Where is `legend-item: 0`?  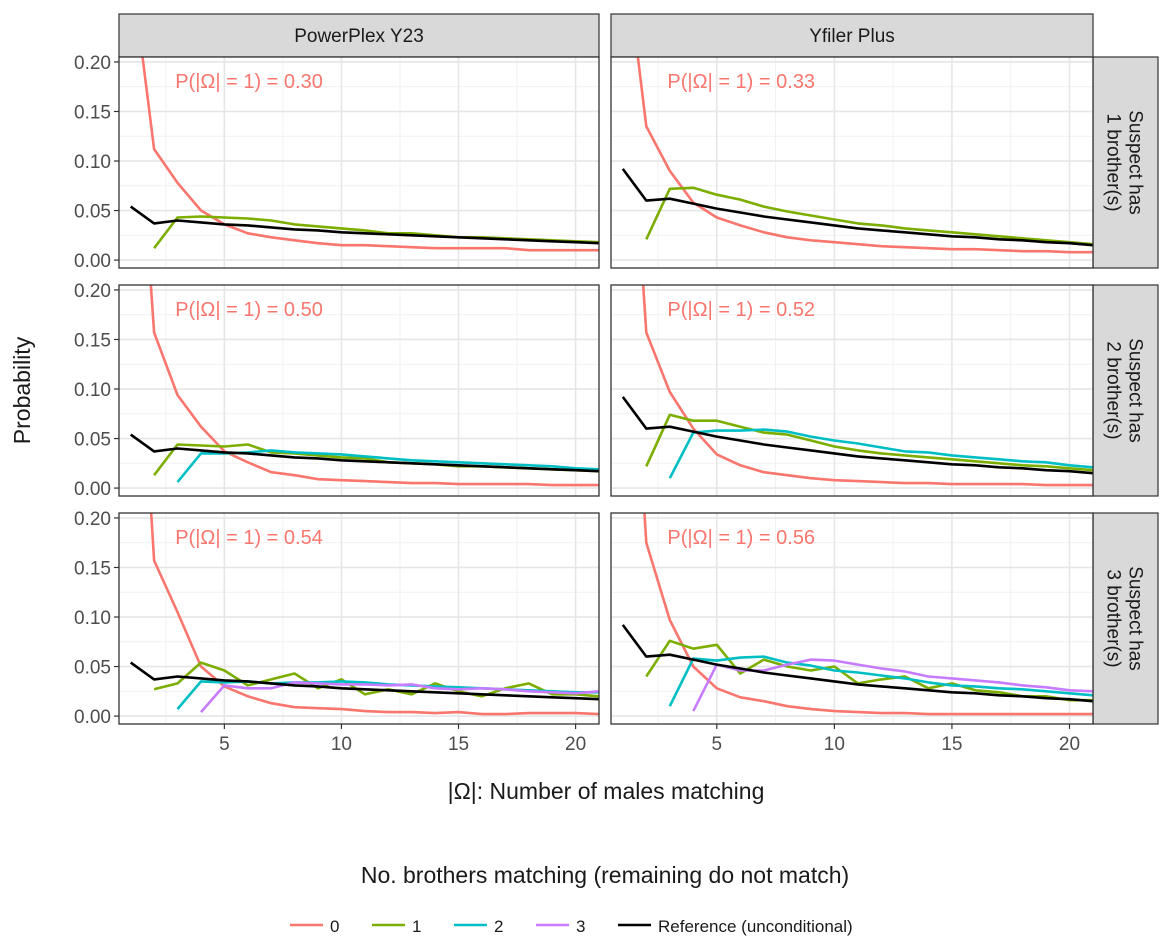
legend-item: 0 is located at coordinates (314, 926).